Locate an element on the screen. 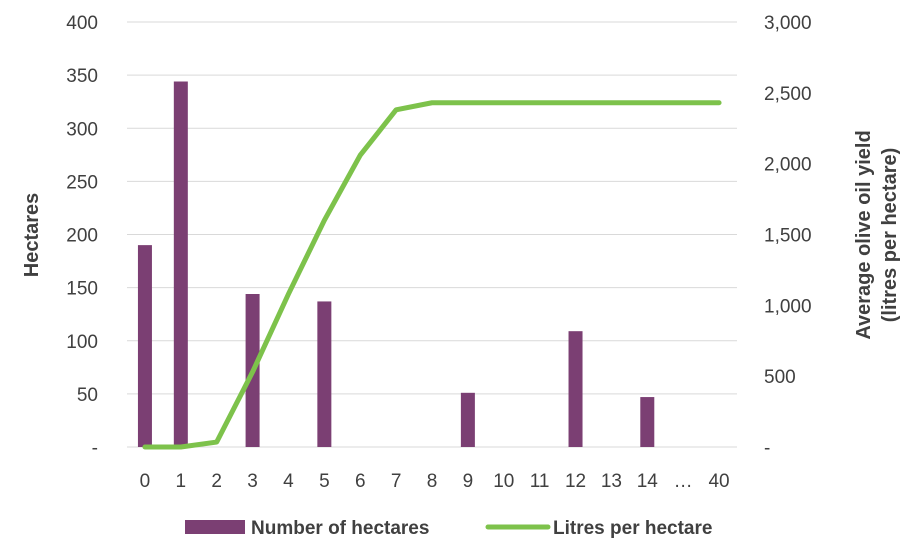 The width and height of the screenshot is (902, 543). y-tick-label: 300 is located at coordinates (82, 129).